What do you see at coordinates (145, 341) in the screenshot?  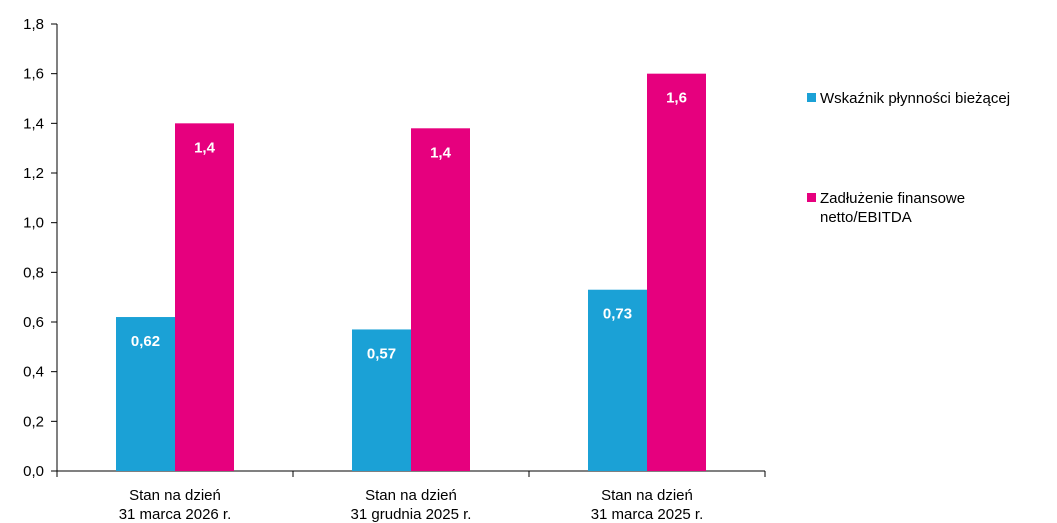 I see `data-label: 0,62` at bounding box center [145, 341].